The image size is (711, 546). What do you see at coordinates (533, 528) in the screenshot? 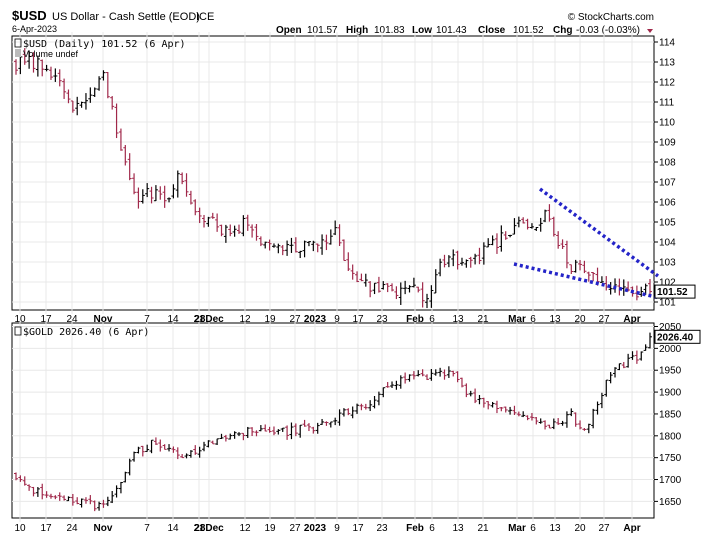
I see `x-tick-label: 6` at bounding box center [533, 528].